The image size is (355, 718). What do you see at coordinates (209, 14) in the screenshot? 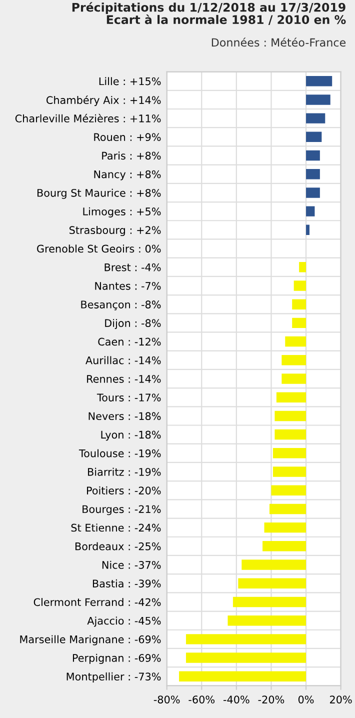
I see `chart-title: Précipitations du 1/12/2018 au 17/3/2019 Ecart à la normale 1981 / 2010 en %` at bounding box center [209, 14].